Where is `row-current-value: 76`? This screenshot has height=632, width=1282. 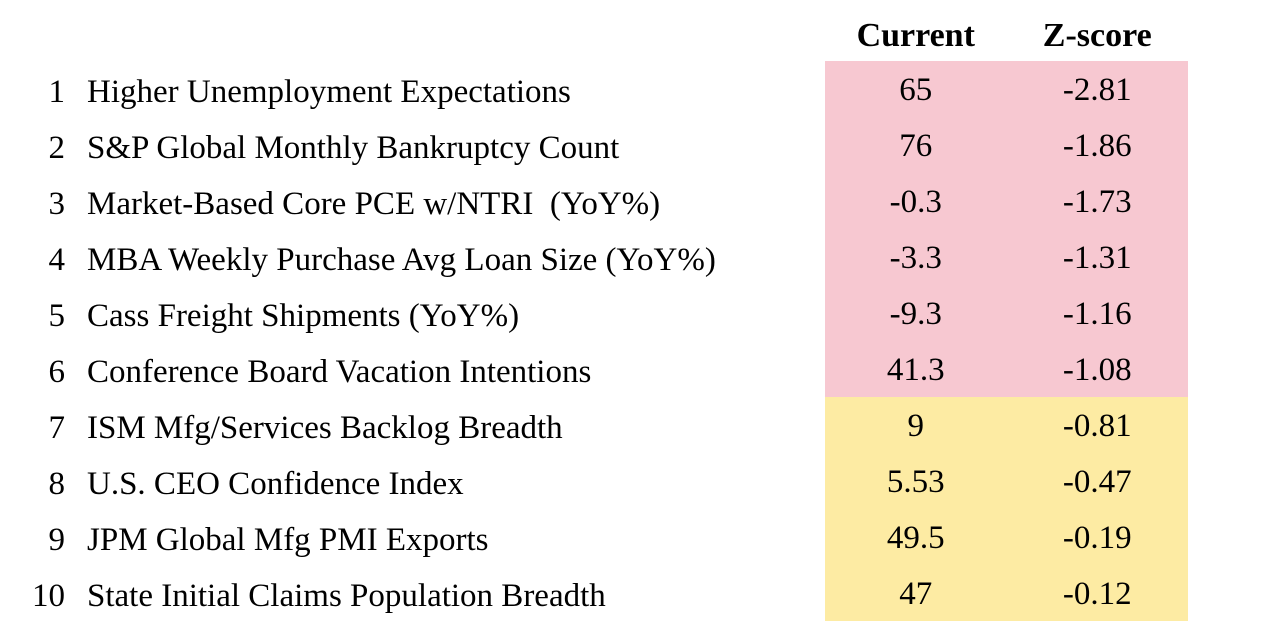
row-current-value: 76 is located at coordinates (916, 146).